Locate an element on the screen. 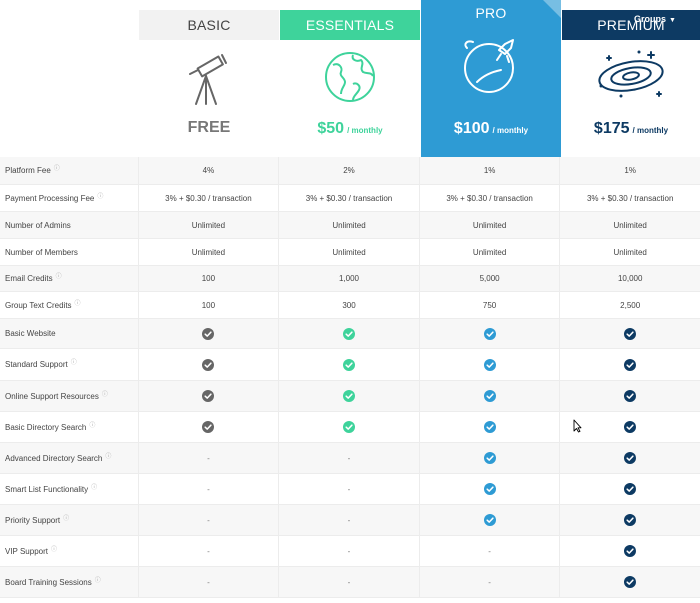 The height and width of the screenshot is (603, 700). feature-value-pro: 750 is located at coordinates (490, 305).